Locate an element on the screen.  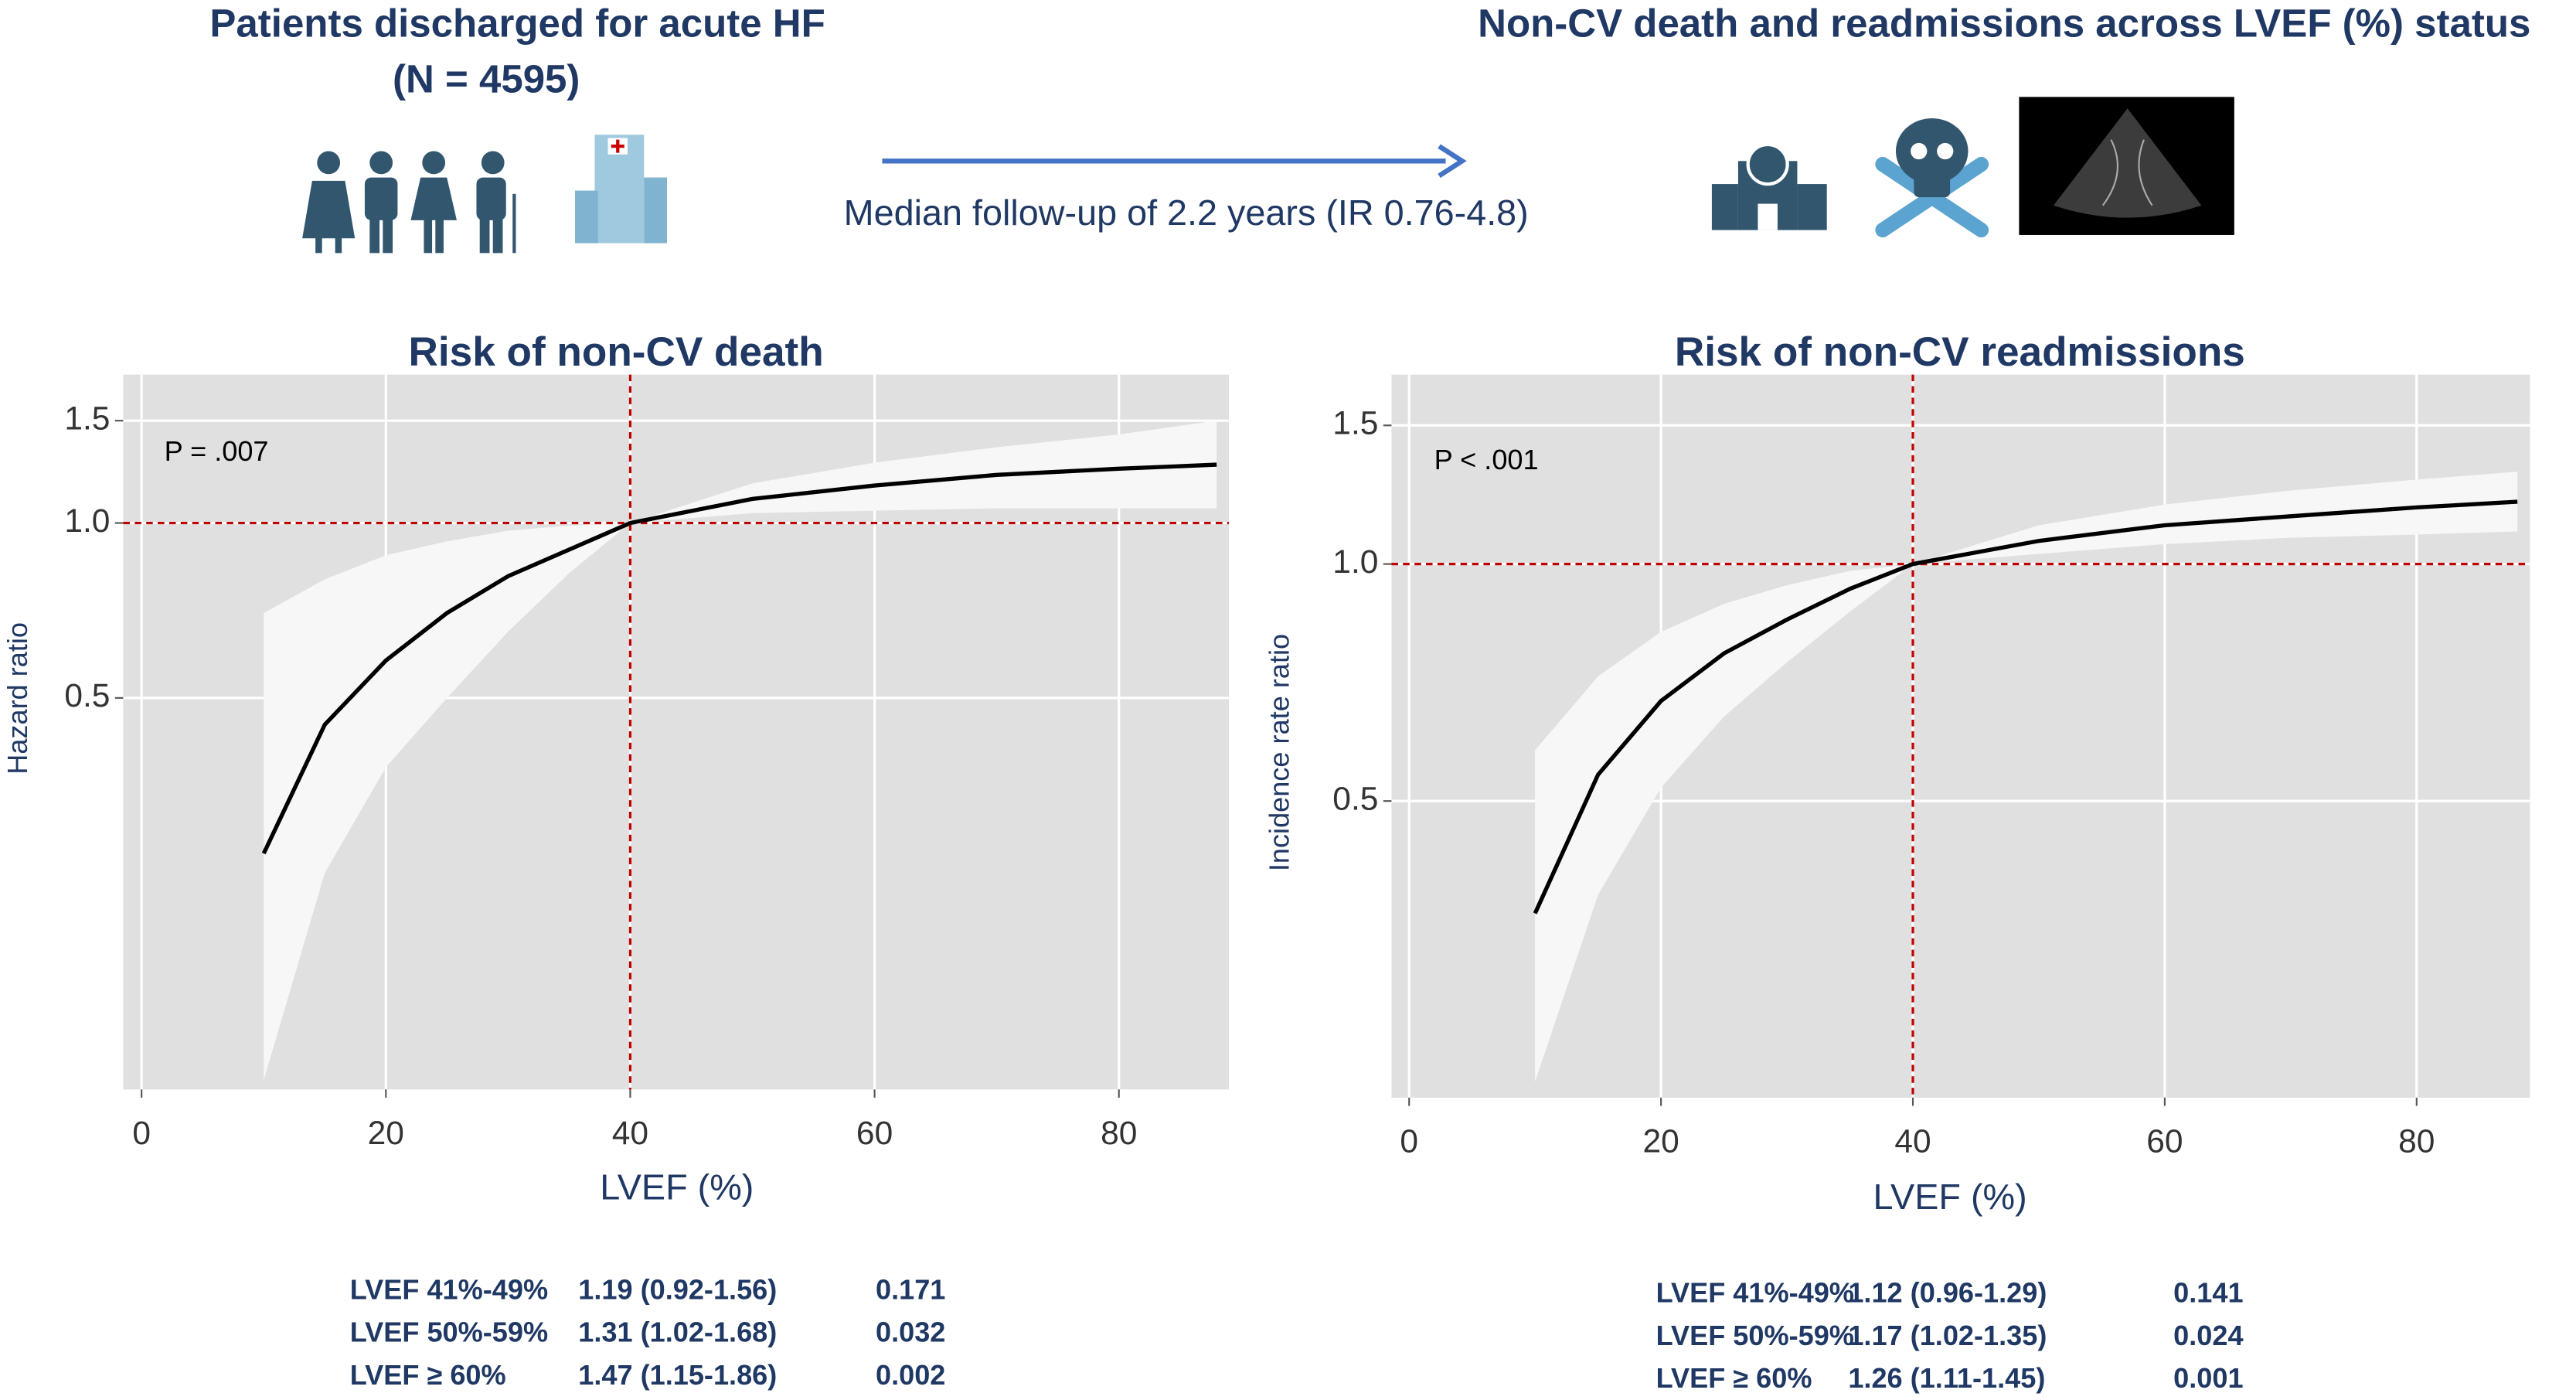
left-title: Patients discharged for acute HF is located at coordinates (517, 23).